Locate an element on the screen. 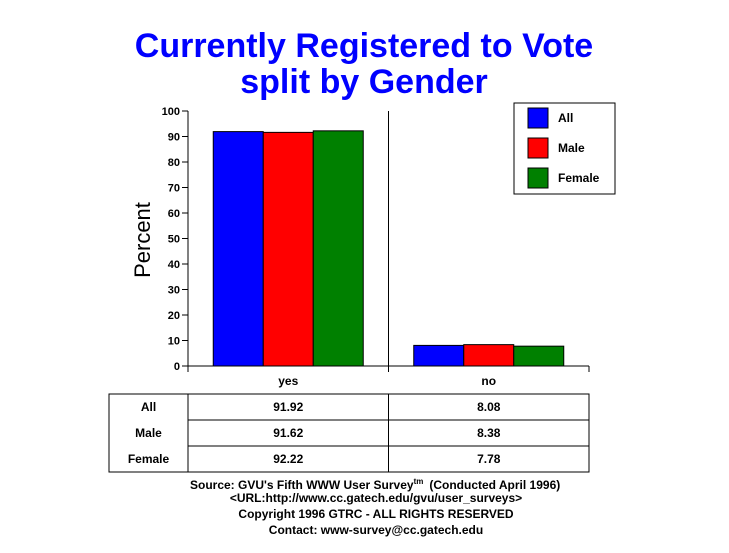 Image resolution: width=729 pixels, height=553 pixels. y-tick-label: 80 is located at coordinates (174, 163).